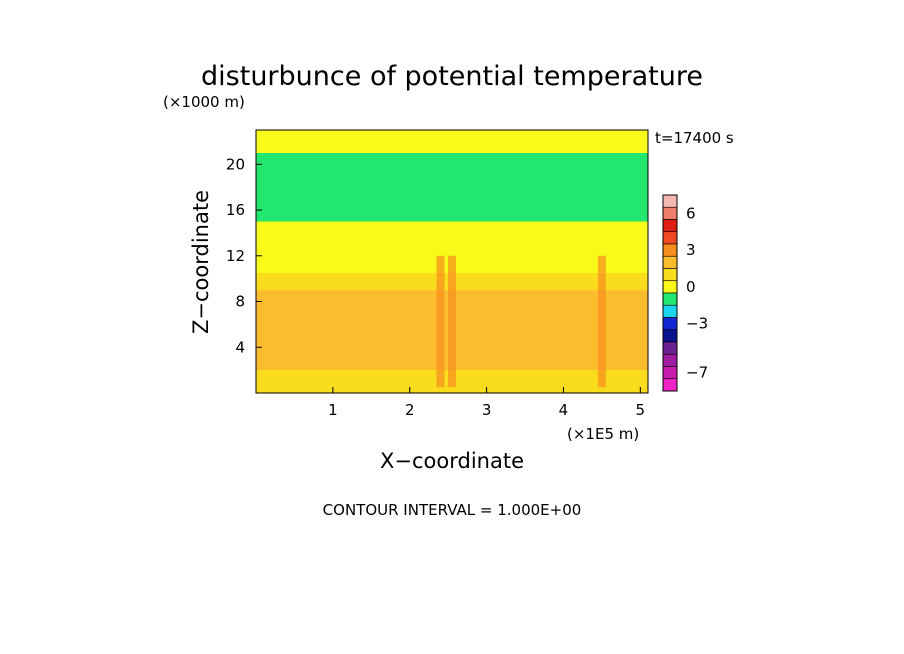  What do you see at coordinates (235, 164) in the screenshot?
I see `y-tick-label: 20` at bounding box center [235, 164].